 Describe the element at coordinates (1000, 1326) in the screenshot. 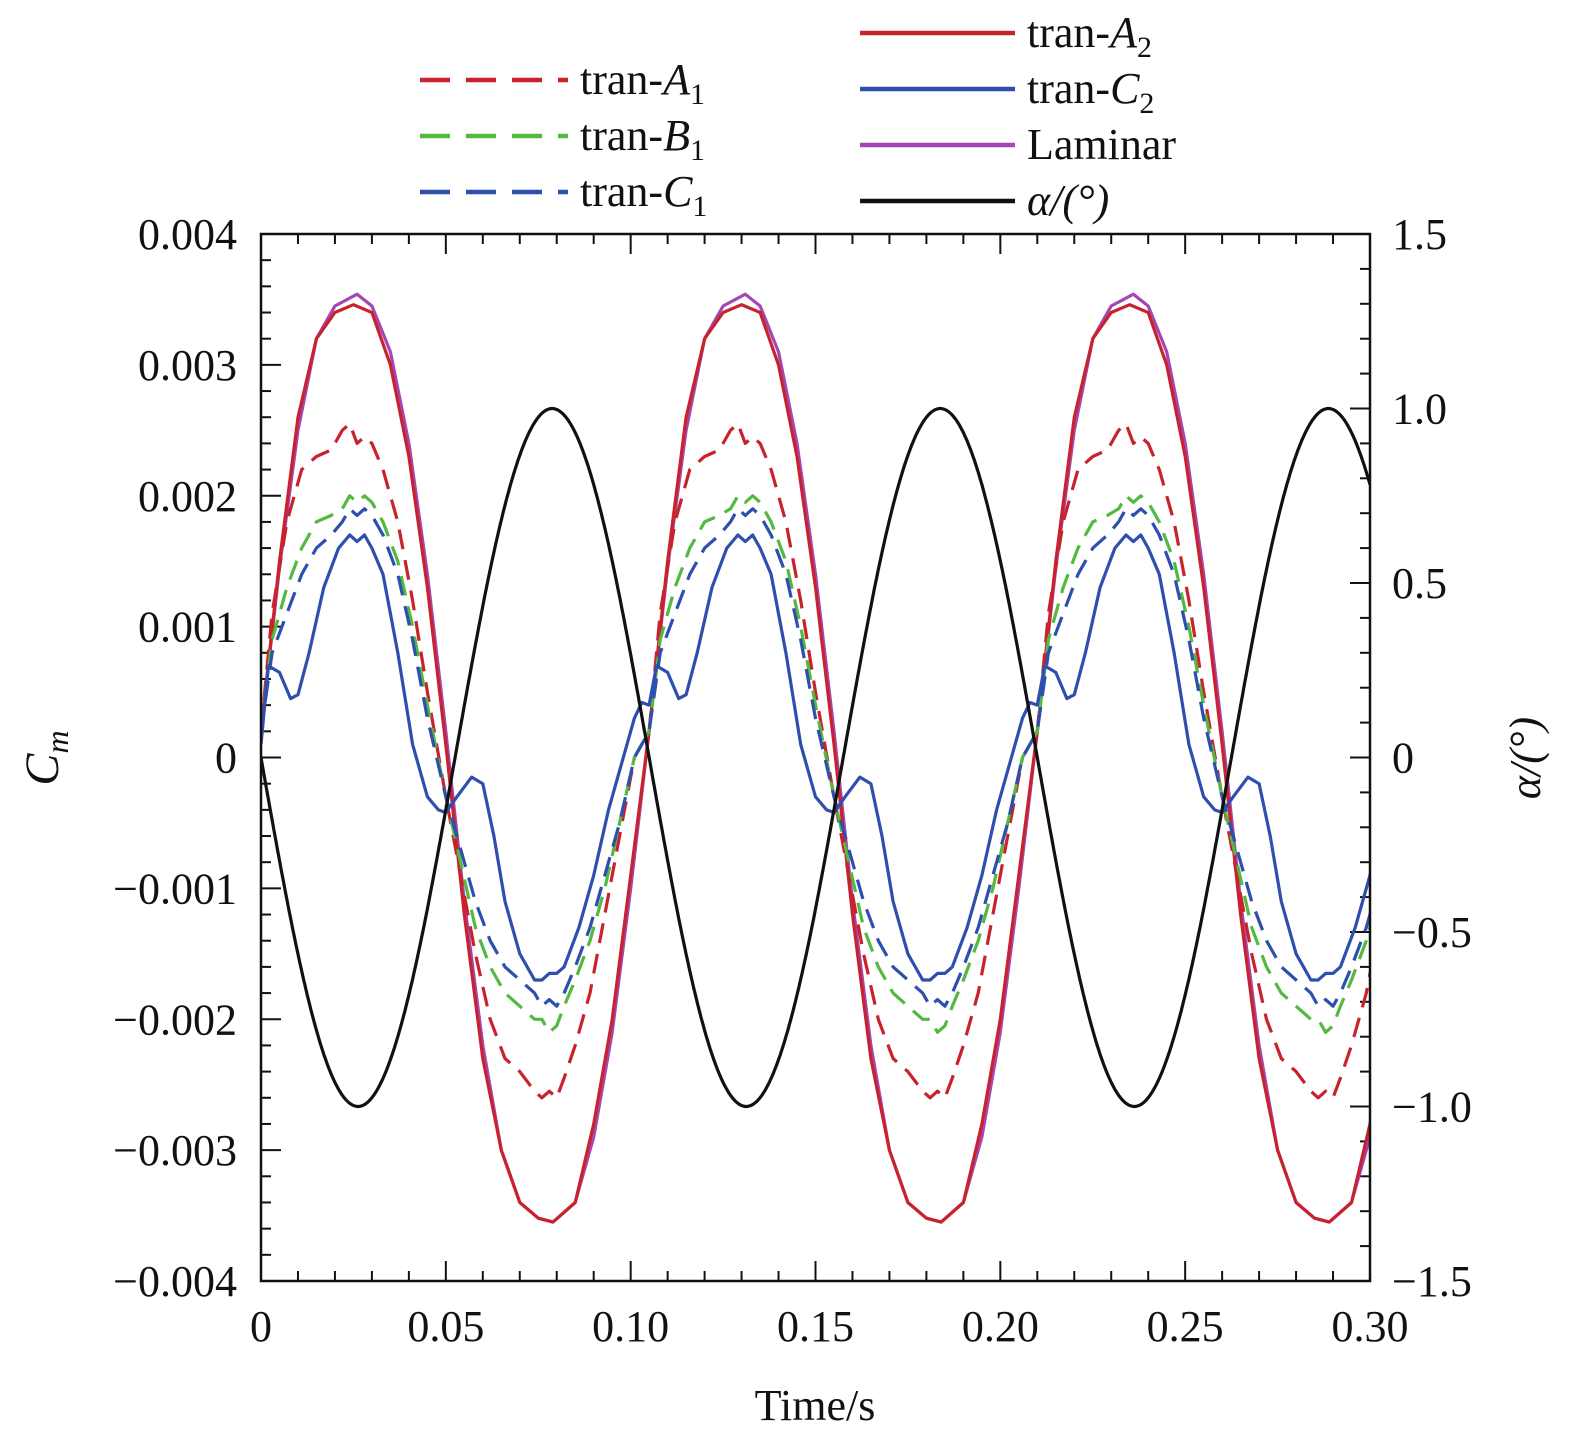

I see `x-tick-label: 0.20` at that location.